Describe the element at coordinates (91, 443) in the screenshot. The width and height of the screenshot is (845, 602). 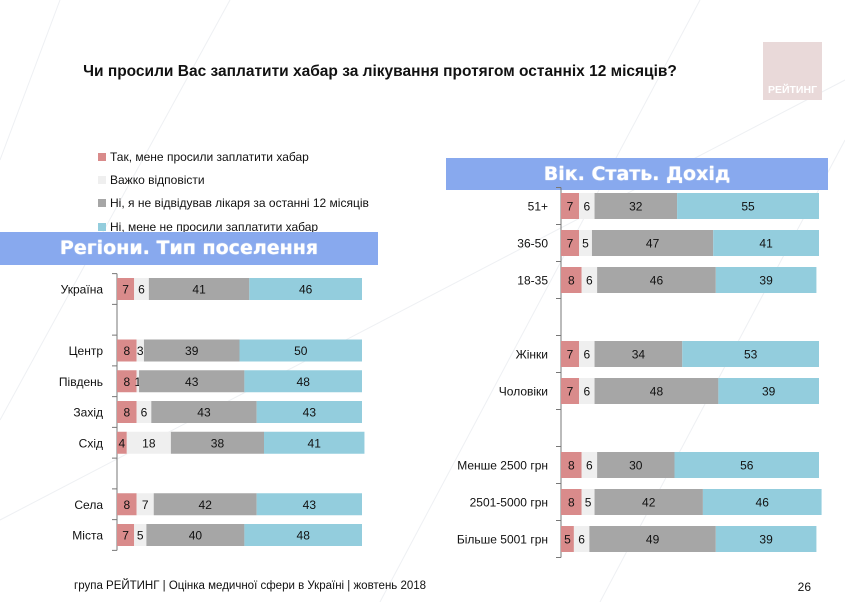
I see `category-label: Схід` at that location.